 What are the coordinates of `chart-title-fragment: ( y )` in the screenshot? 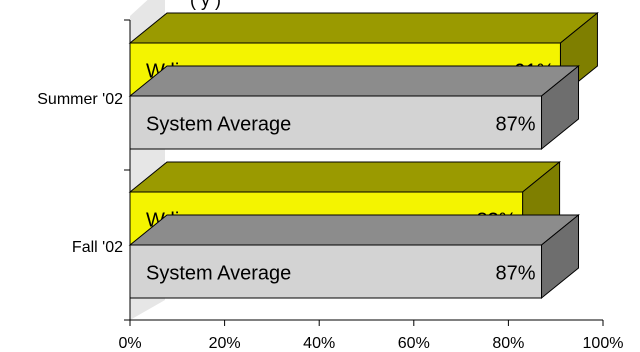 It's located at (205, 5).